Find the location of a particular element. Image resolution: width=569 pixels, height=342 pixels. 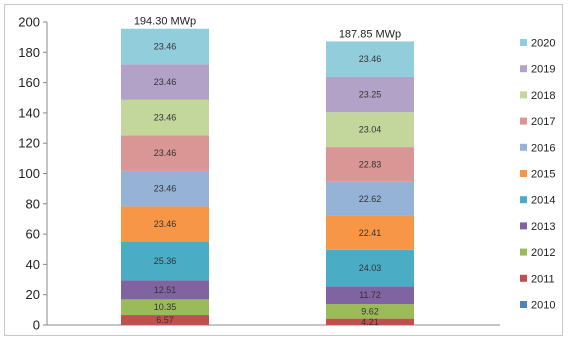

legend-item-2016: 2016 is located at coordinates (537, 148).